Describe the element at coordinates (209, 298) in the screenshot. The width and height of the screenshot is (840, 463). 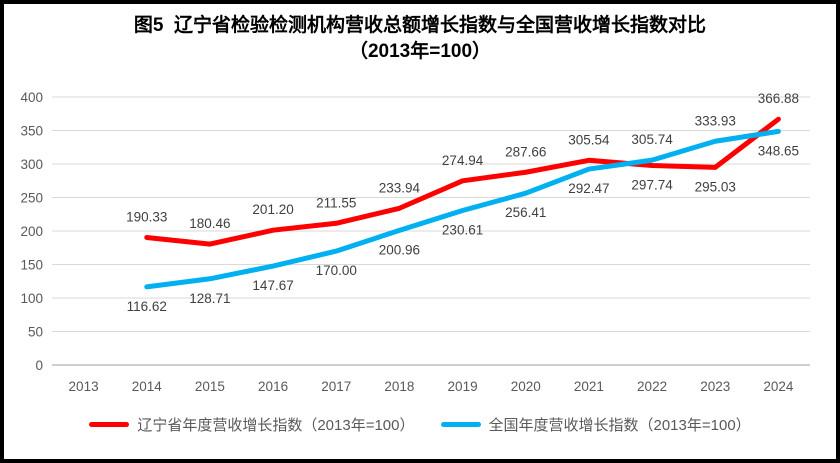
I see `data-label: 128.71` at that location.